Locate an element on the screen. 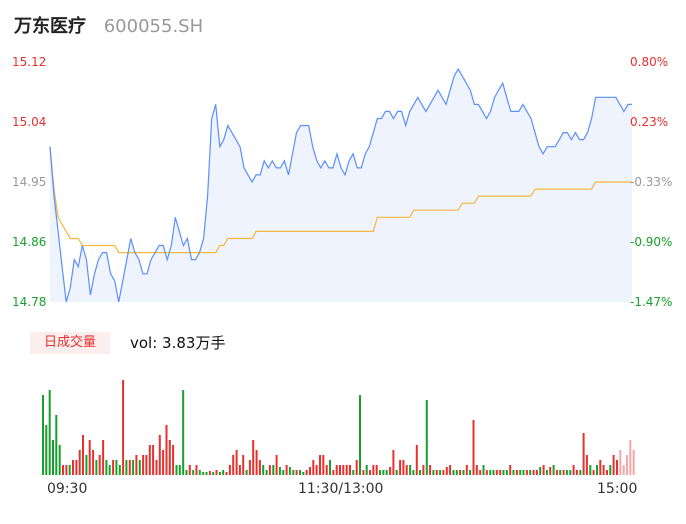 Image resolution: width=686 pixels, height=524 pixels. daily-volume-badge: 日成交量 is located at coordinates (70, 343).